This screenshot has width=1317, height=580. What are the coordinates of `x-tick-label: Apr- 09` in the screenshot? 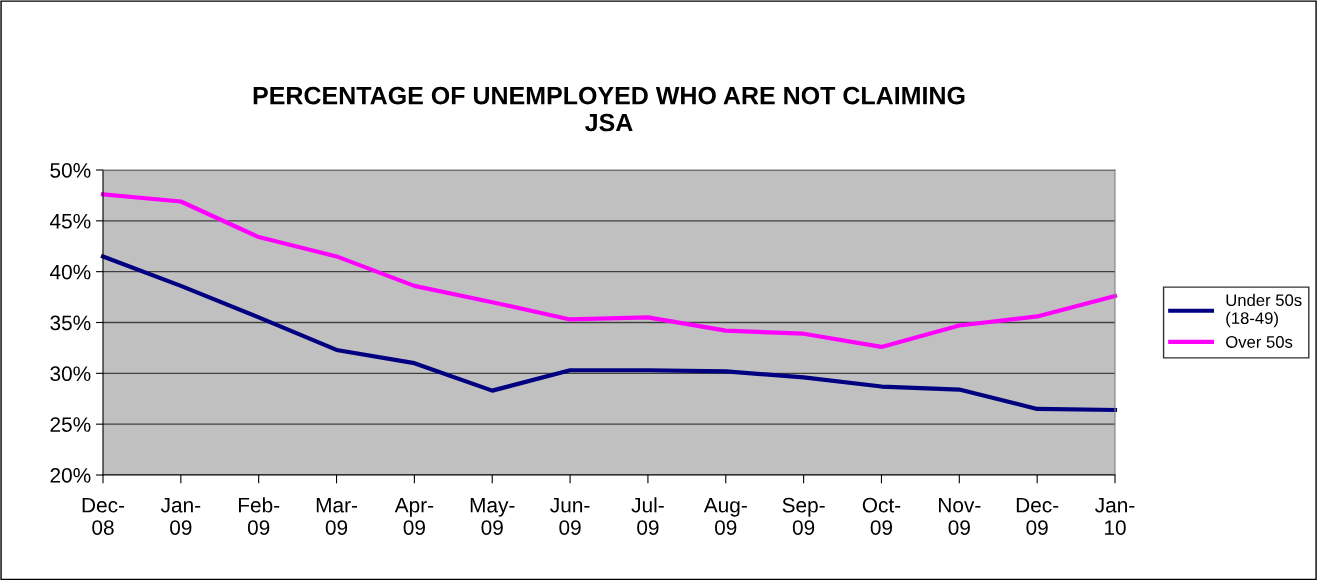 It's located at (414, 516).